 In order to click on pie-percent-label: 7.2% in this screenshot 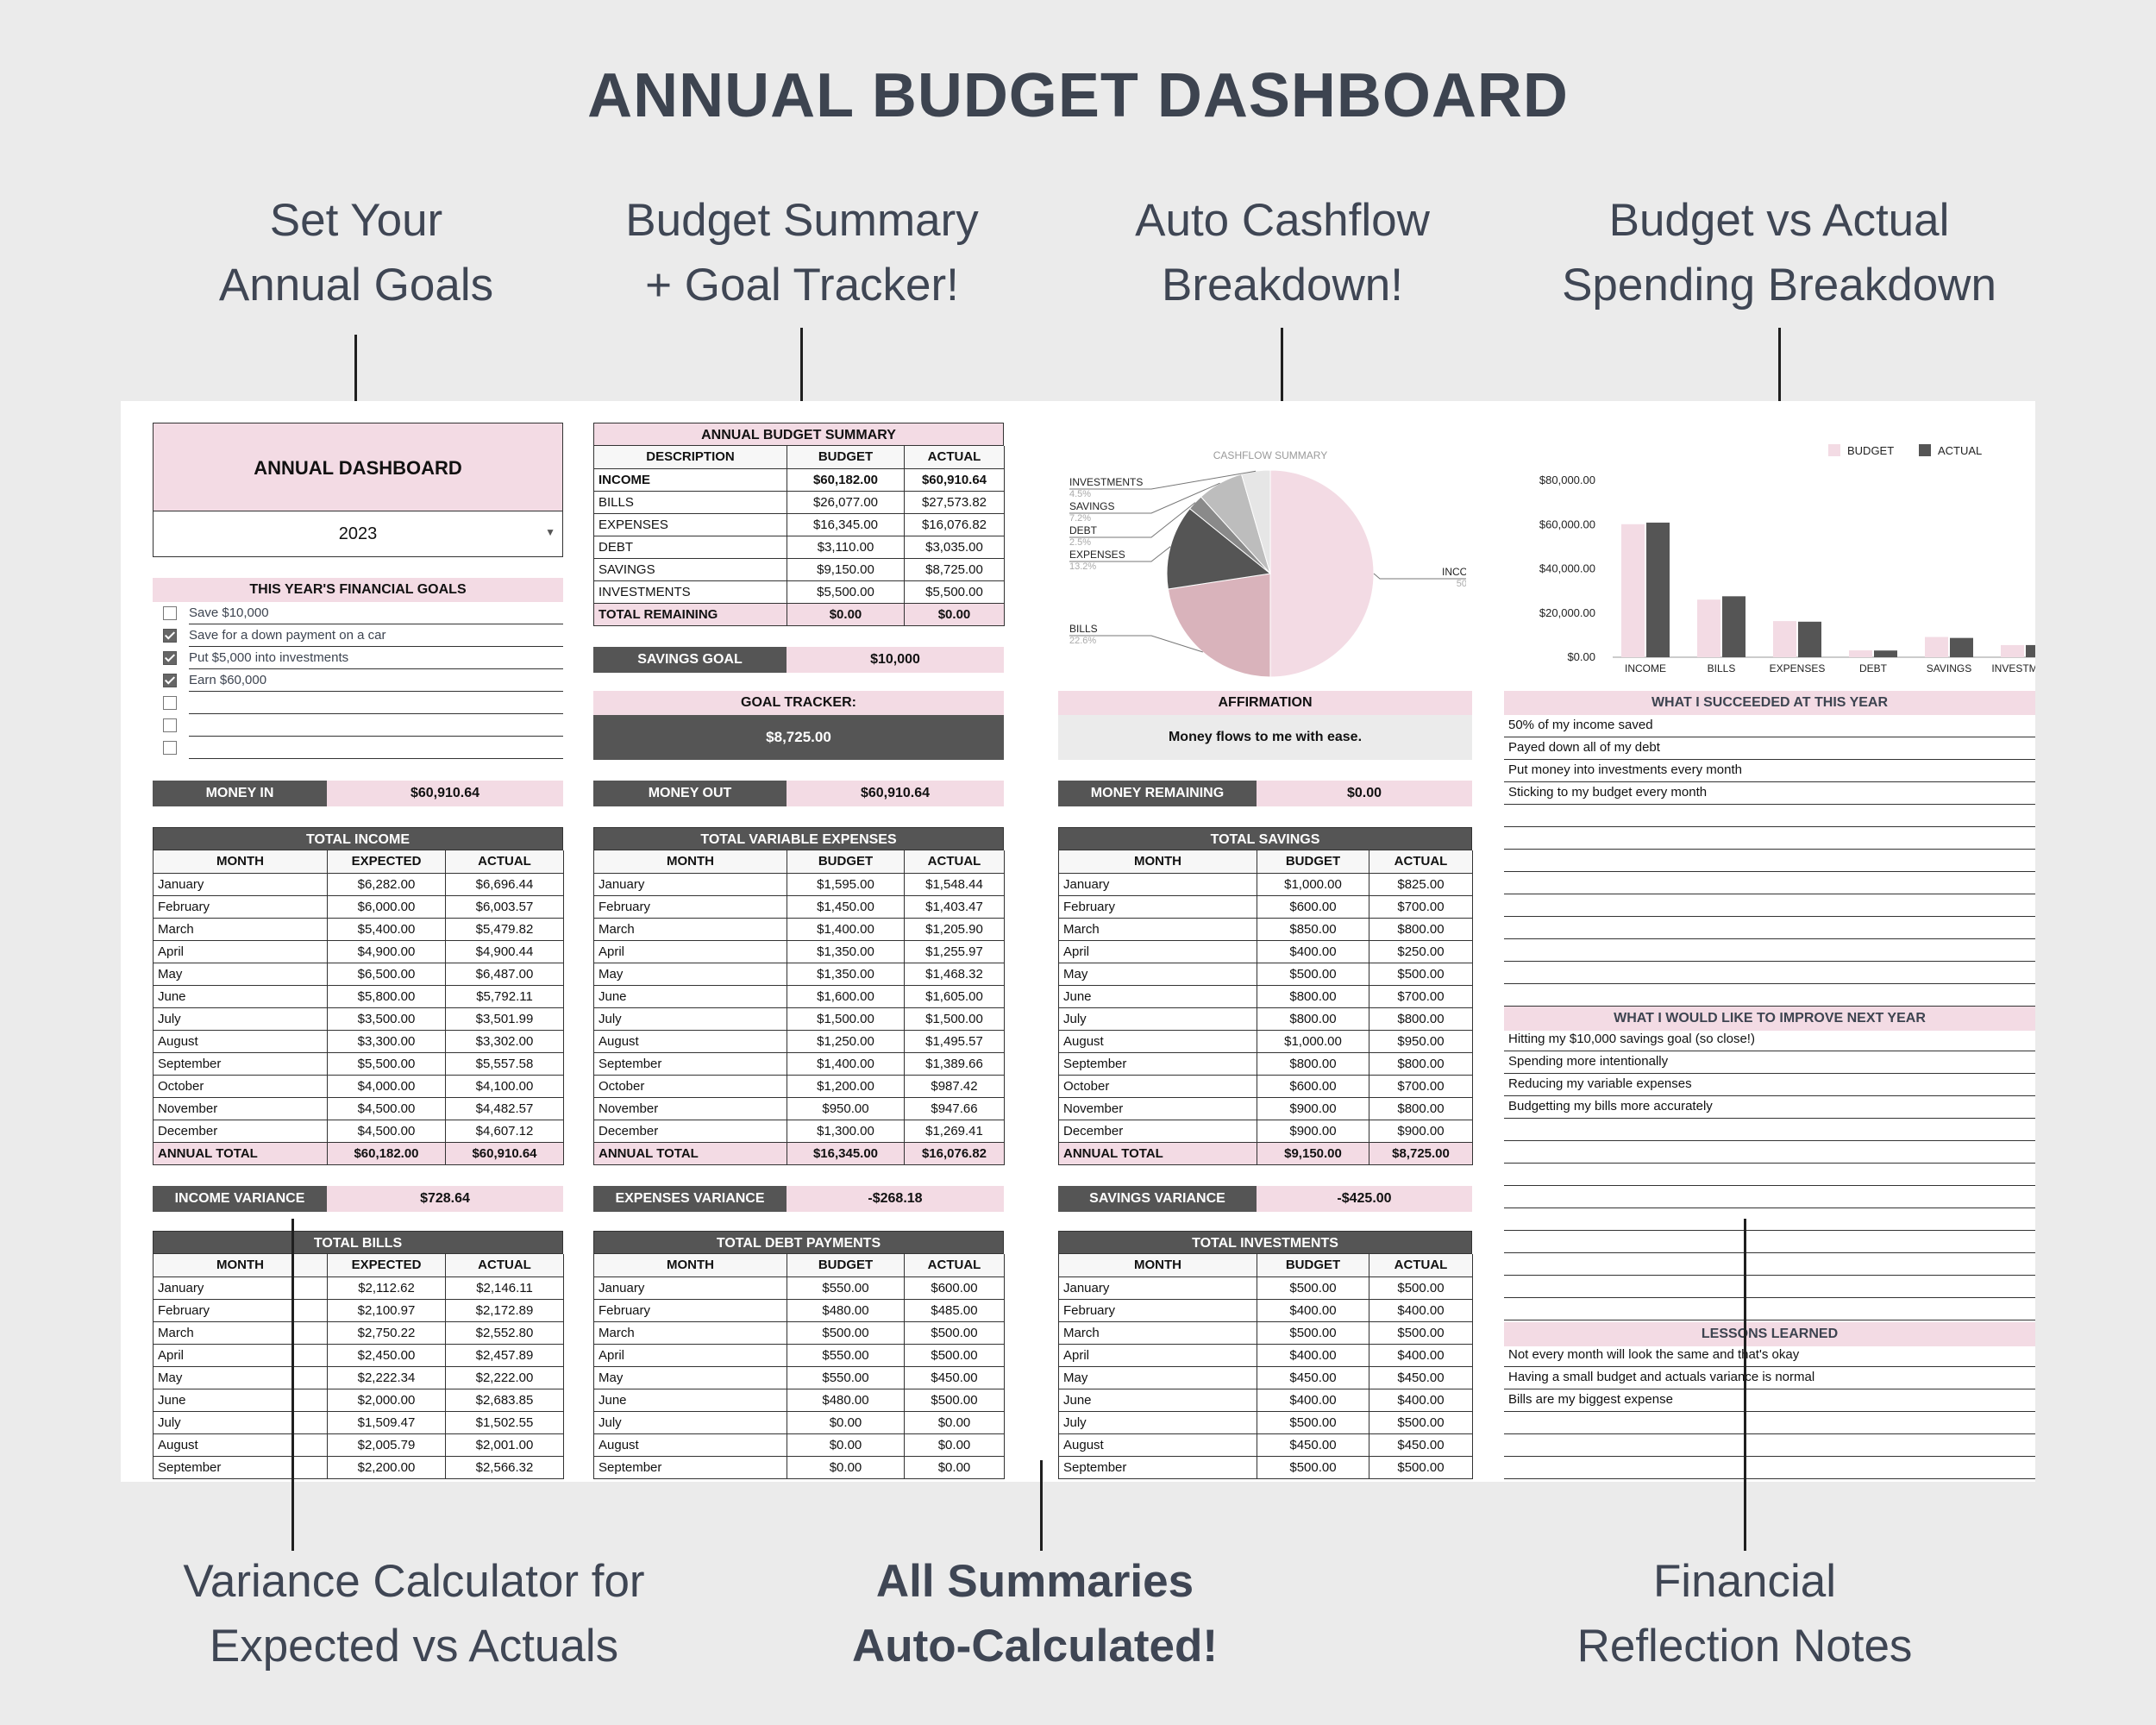, I will do `click(1080, 519)`.